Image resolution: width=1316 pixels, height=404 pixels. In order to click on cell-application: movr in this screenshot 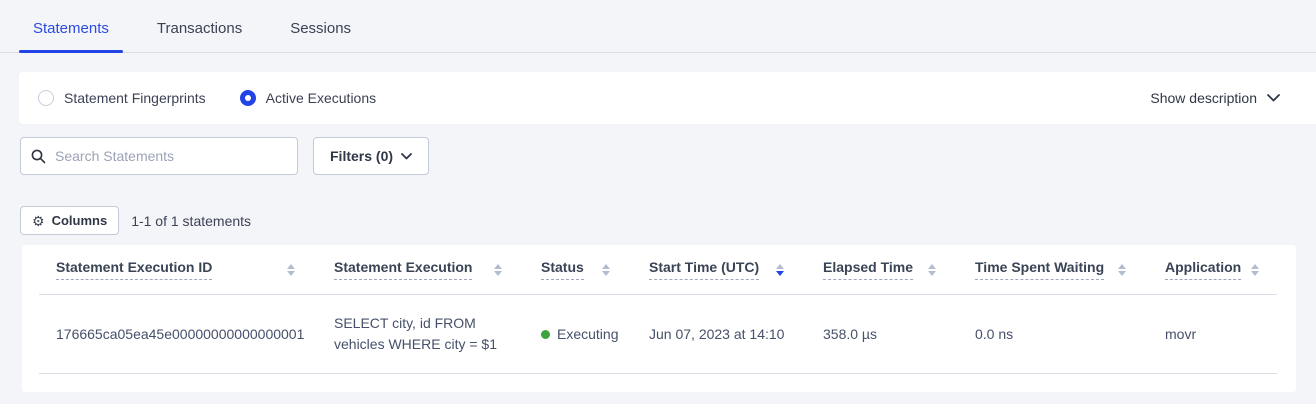, I will do `click(1181, 333)`.